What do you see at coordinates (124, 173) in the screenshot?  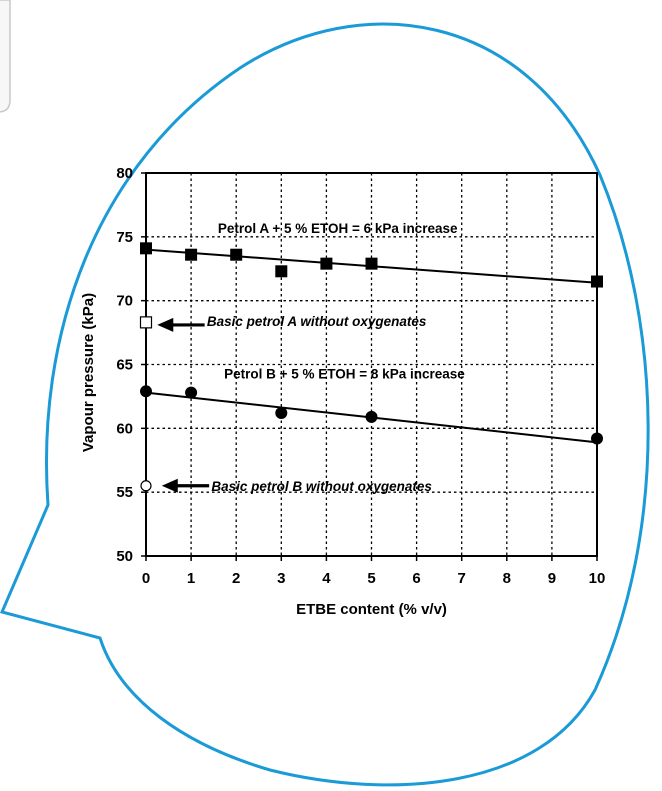 I see `y-tick-label: 80` at bounding box center [124, 173].